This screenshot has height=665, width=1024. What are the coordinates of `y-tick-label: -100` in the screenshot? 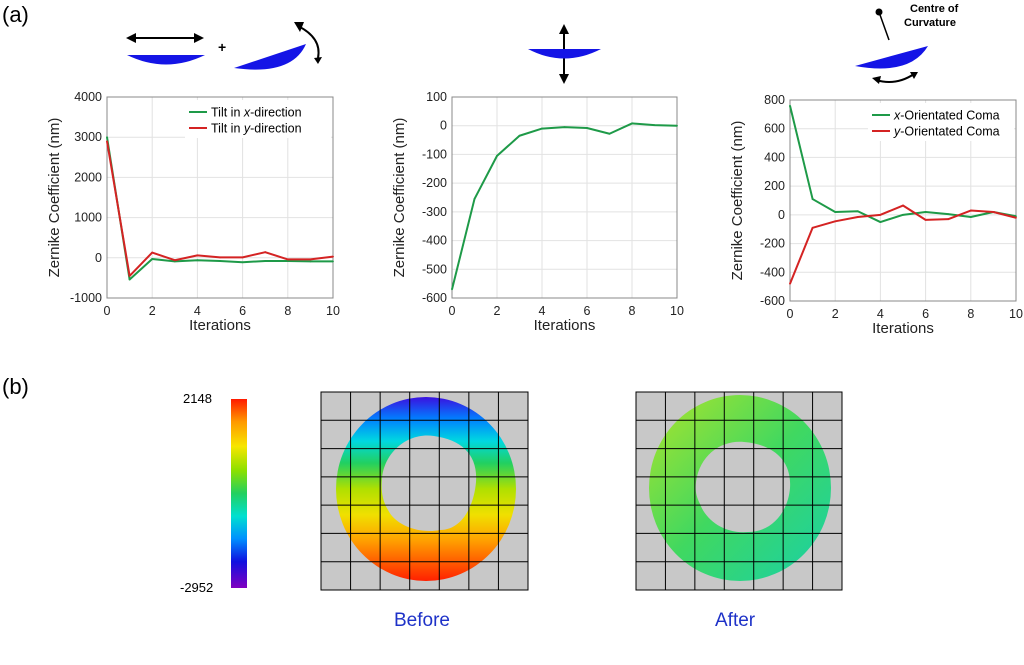 It's located at (434, 154).